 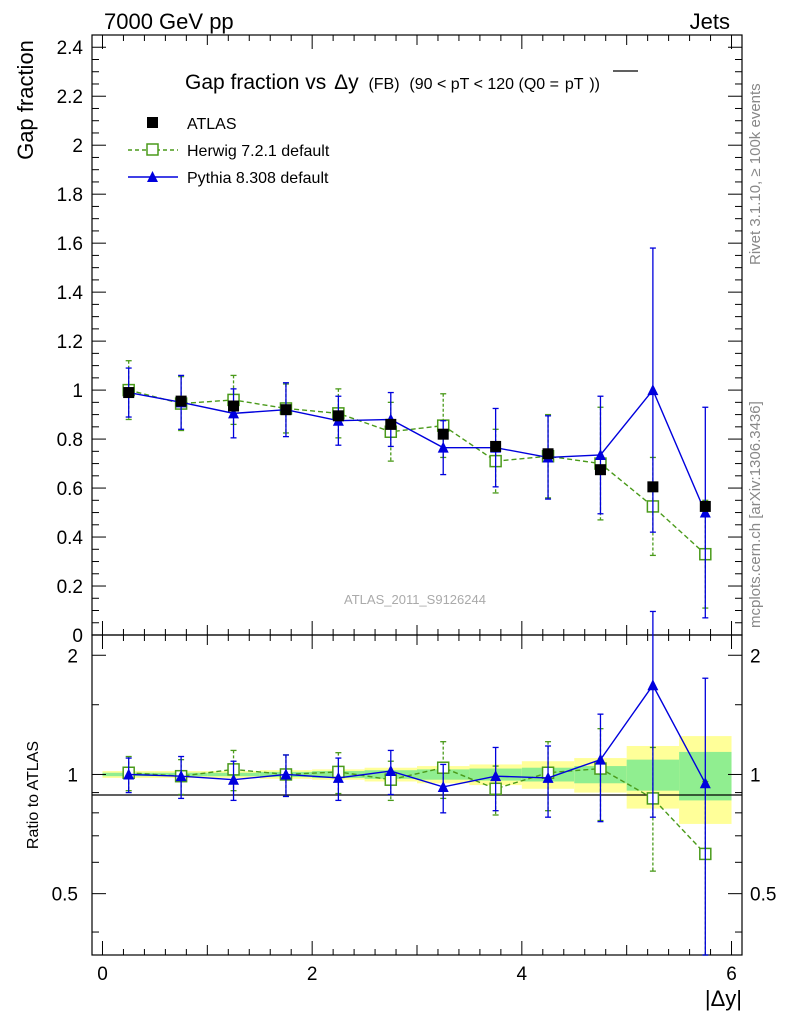 I want to click on rivet-label: Rivet 3.1.10, ≥ 100k events, so click(x=755, y=174).